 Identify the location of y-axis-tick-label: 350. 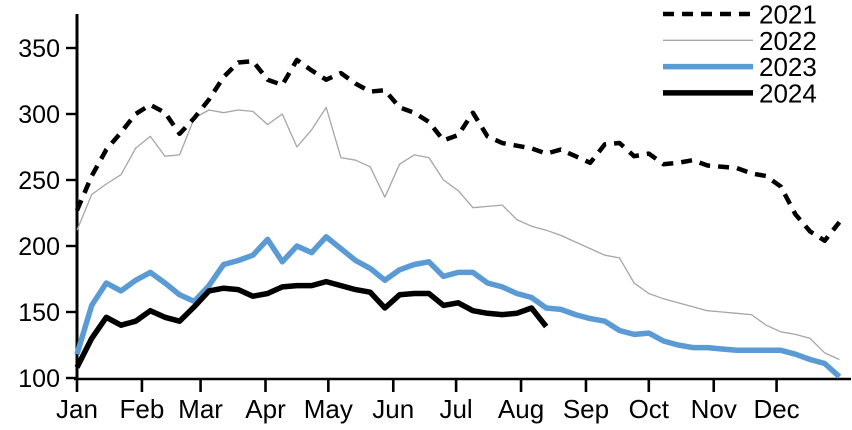
(39, 49).